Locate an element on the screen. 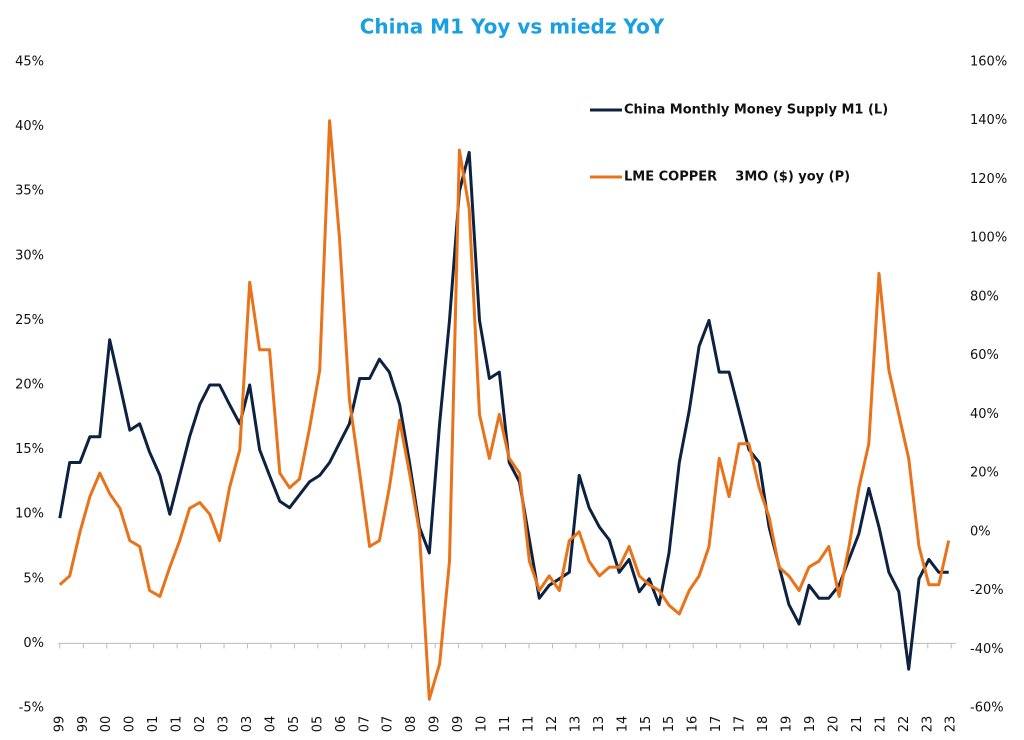 This screenshot has width=1024, height=740. y2-tick-label: 80% is located at coordinates (984, 296).